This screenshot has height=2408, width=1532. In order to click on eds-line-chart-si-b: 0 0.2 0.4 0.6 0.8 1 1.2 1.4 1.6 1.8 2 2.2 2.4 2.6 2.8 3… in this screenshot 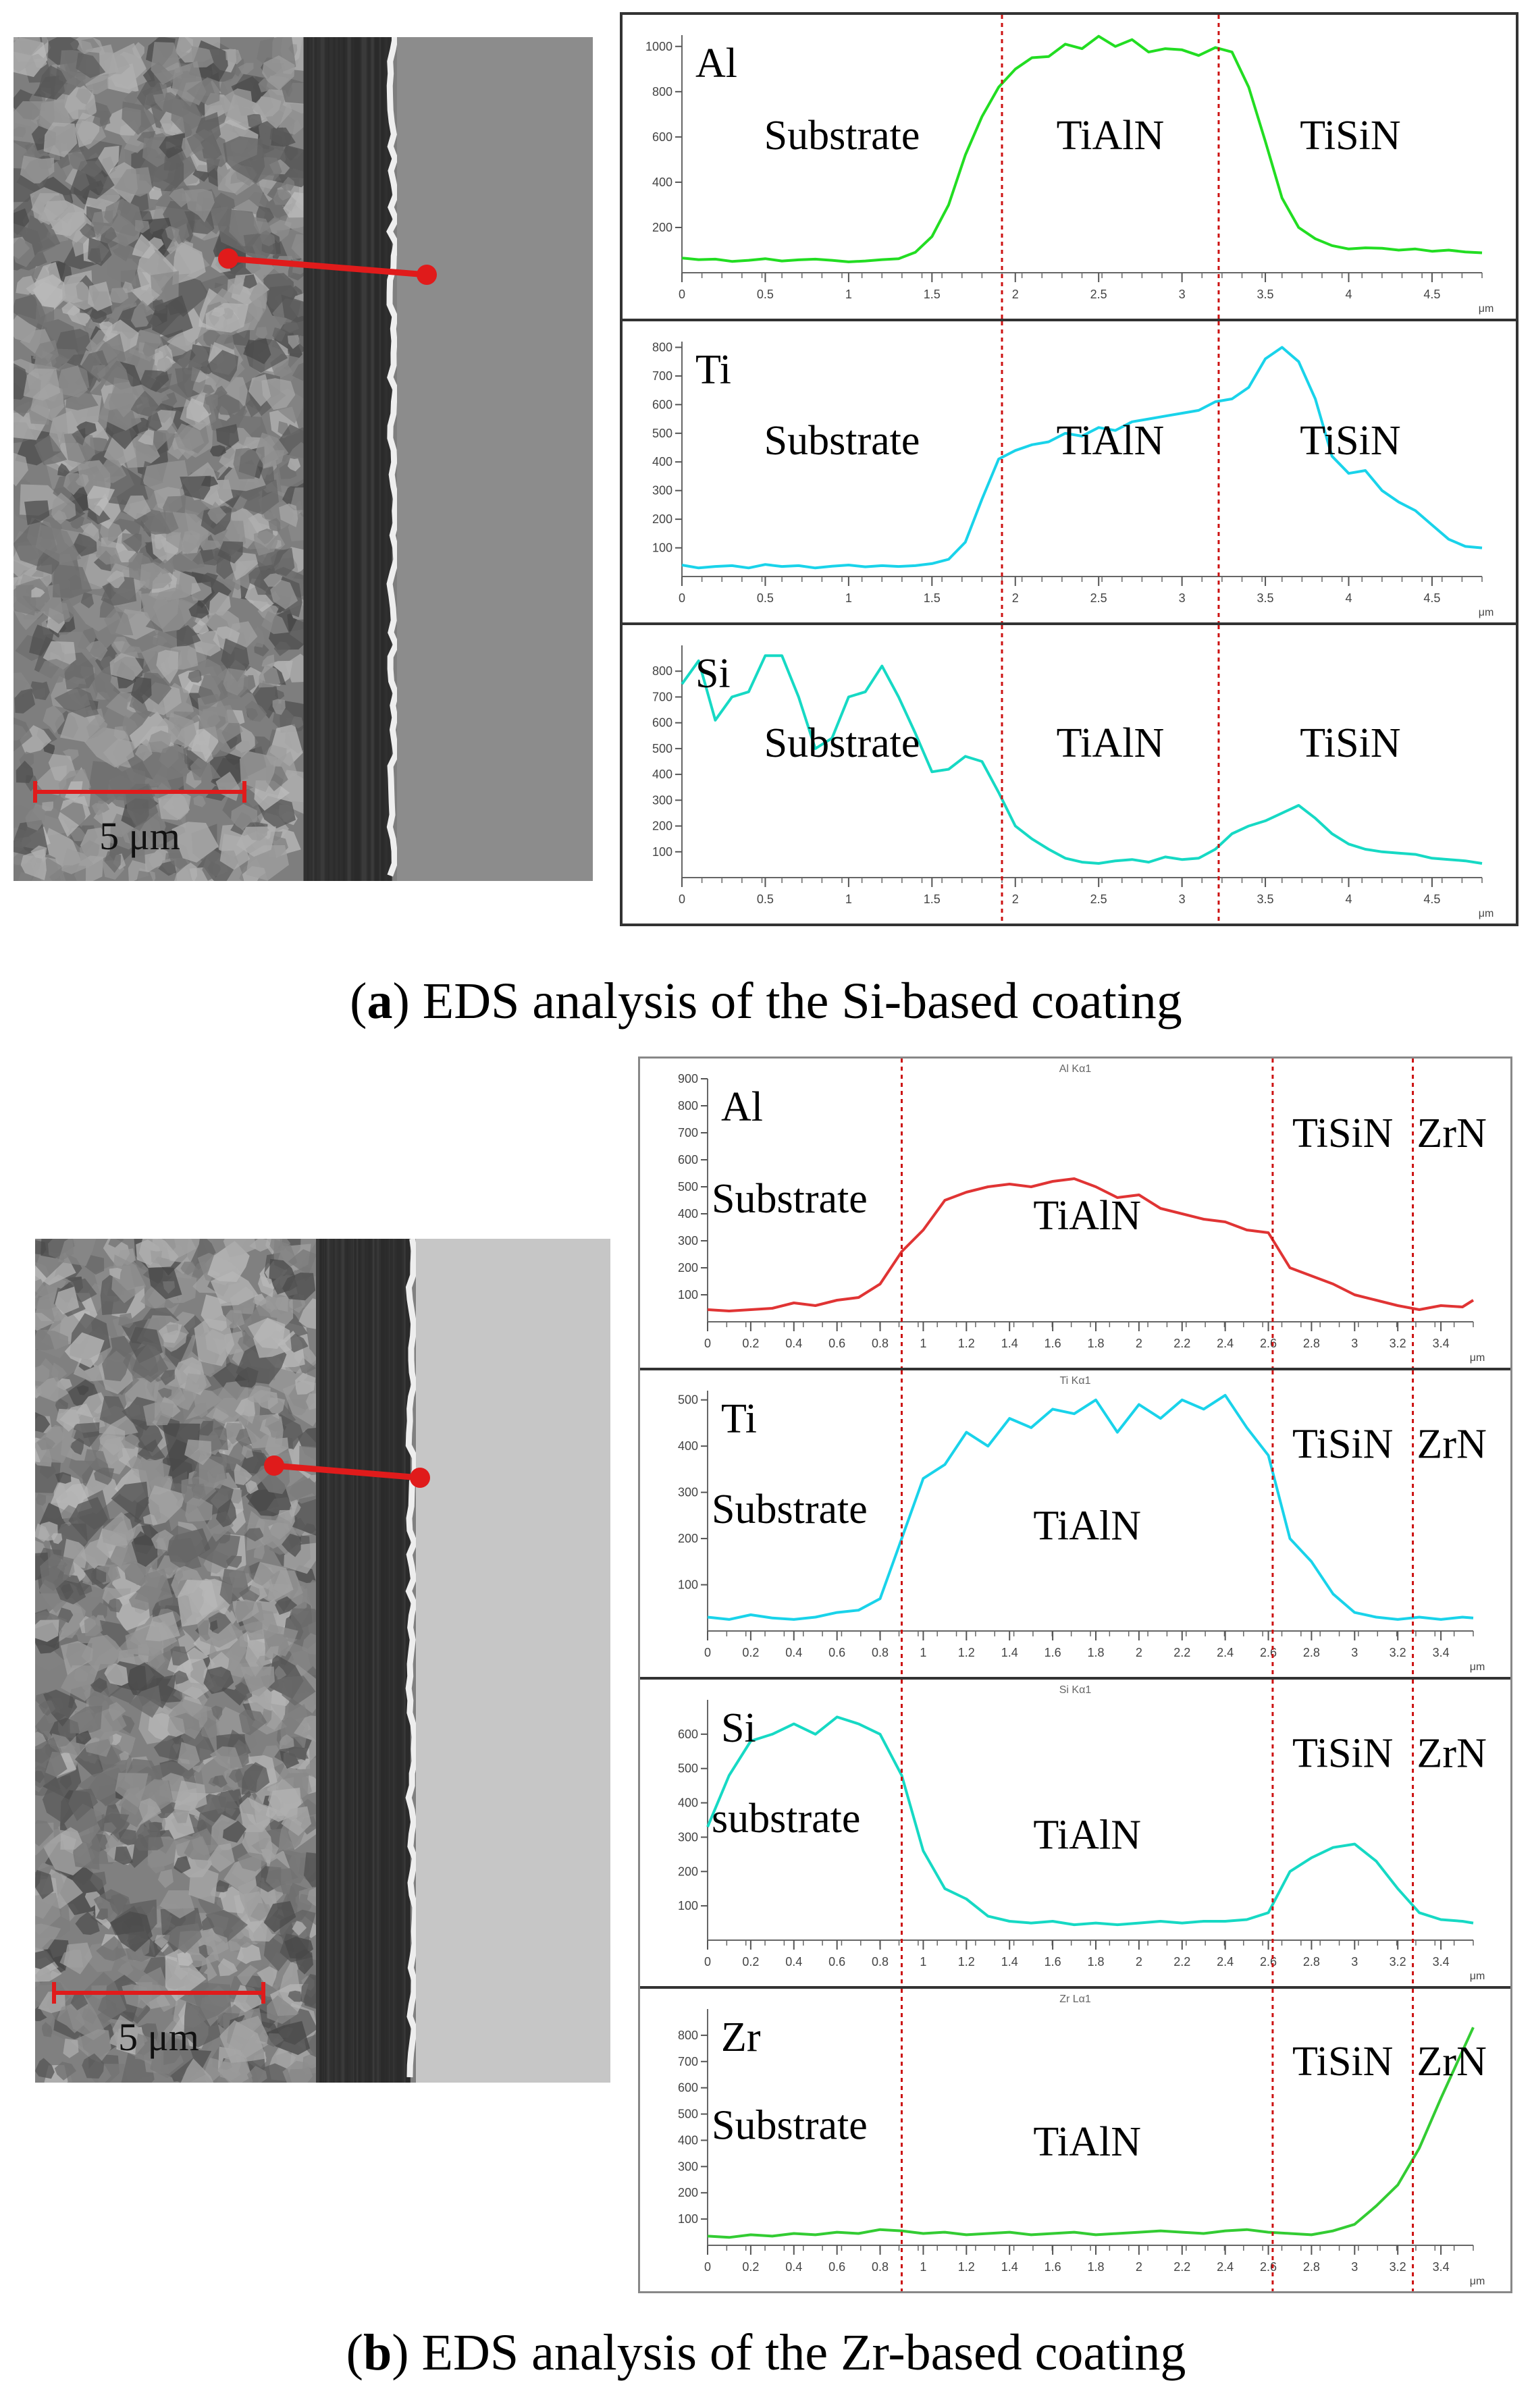, I will do `click(1082, 1833)`.